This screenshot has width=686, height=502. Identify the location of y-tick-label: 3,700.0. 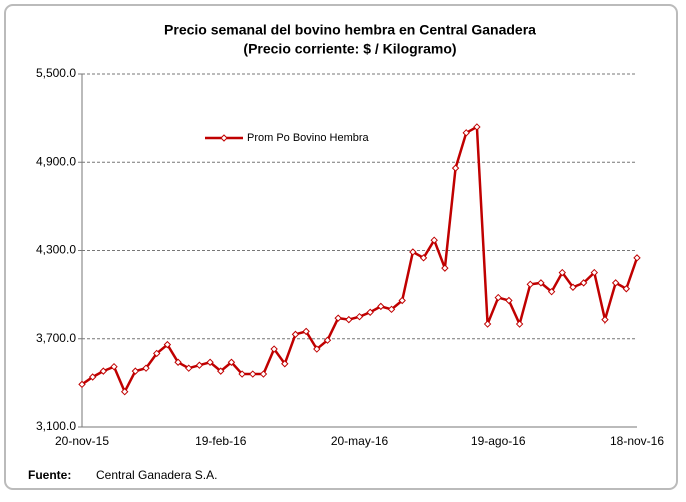
(56, 338).